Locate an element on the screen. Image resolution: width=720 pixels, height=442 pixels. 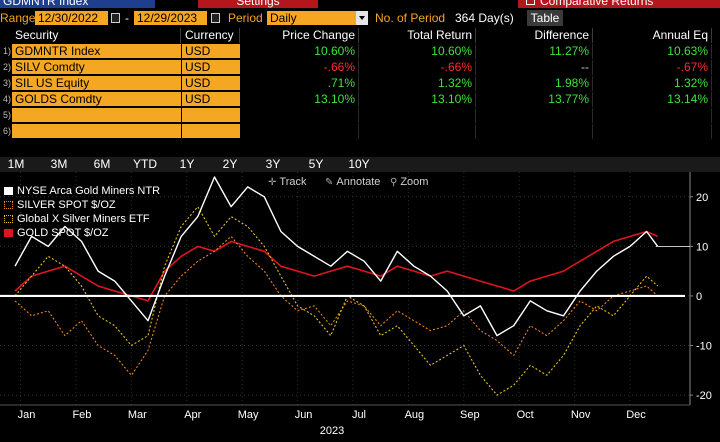
export-icon is located at coordinates (530, 2).